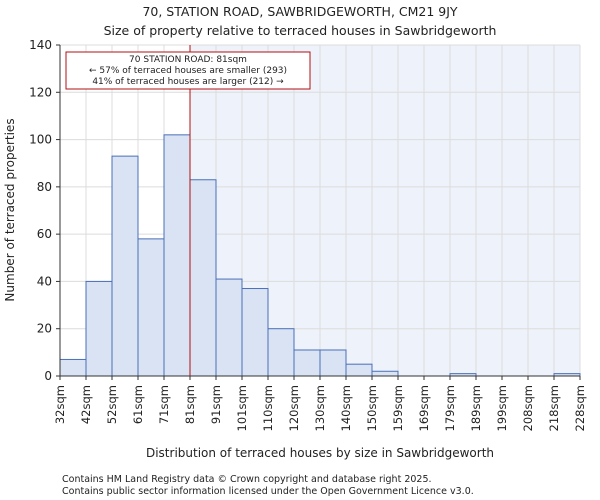  I want to click on y-tick-label: 60, so click(44, 234).